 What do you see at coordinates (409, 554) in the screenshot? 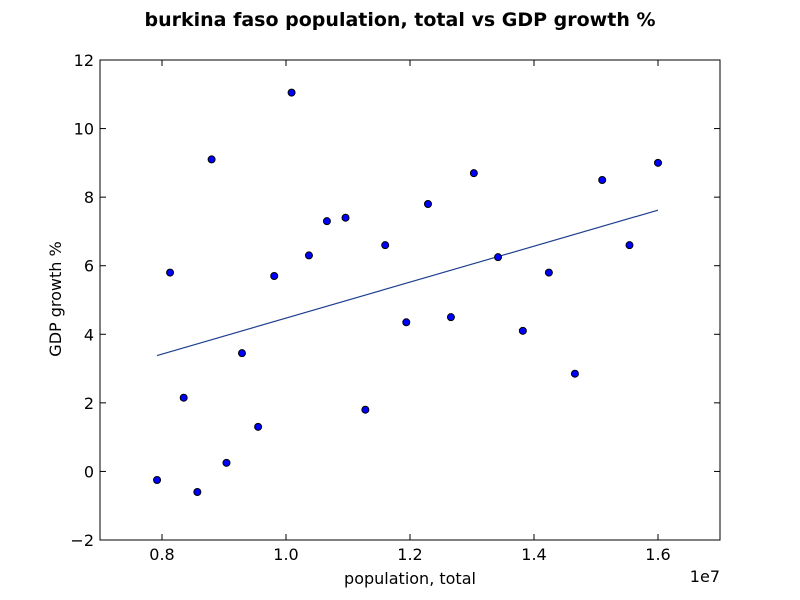
I see `x-tick-label: 1.2` at bounding box center [409, 554].